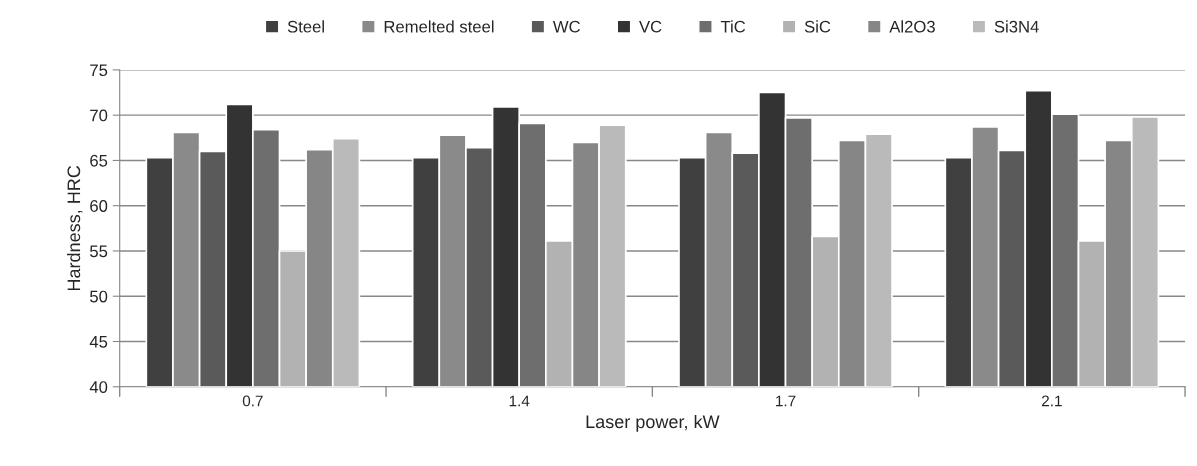  Describe the element at coordinates (519, 401) in the screenshot. I see `x-tick-label: 1.4` at that location.